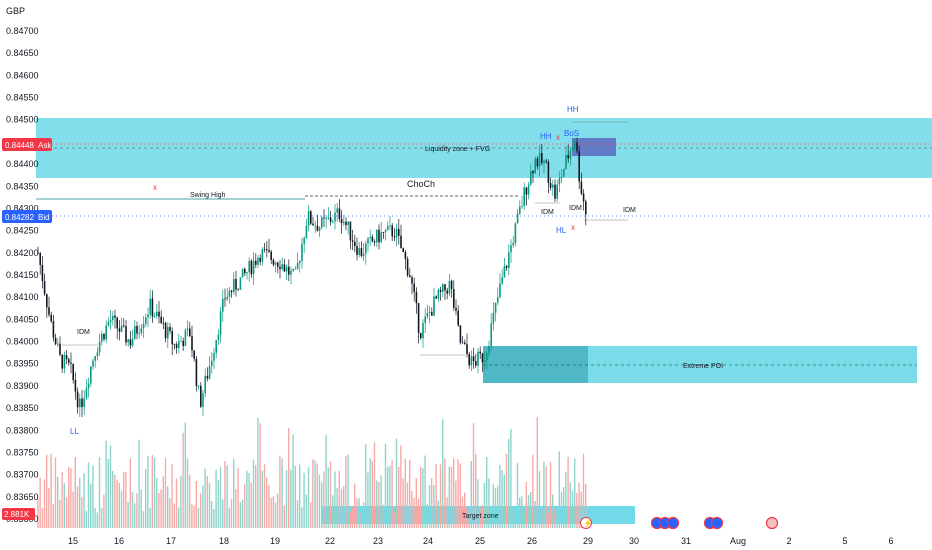 The image size is (932, 550). I want to click on lightning-event-icon, so click(586, 523).